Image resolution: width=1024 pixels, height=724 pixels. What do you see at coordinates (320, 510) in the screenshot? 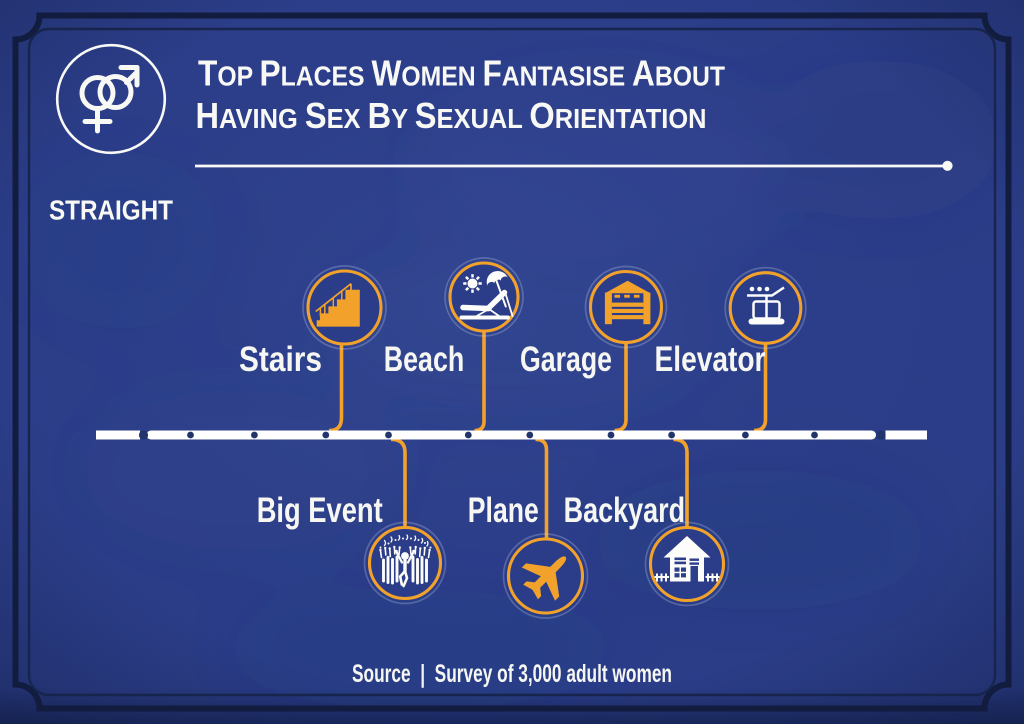
I see `svg-text: Big Event` at bounding box center [320, 510].